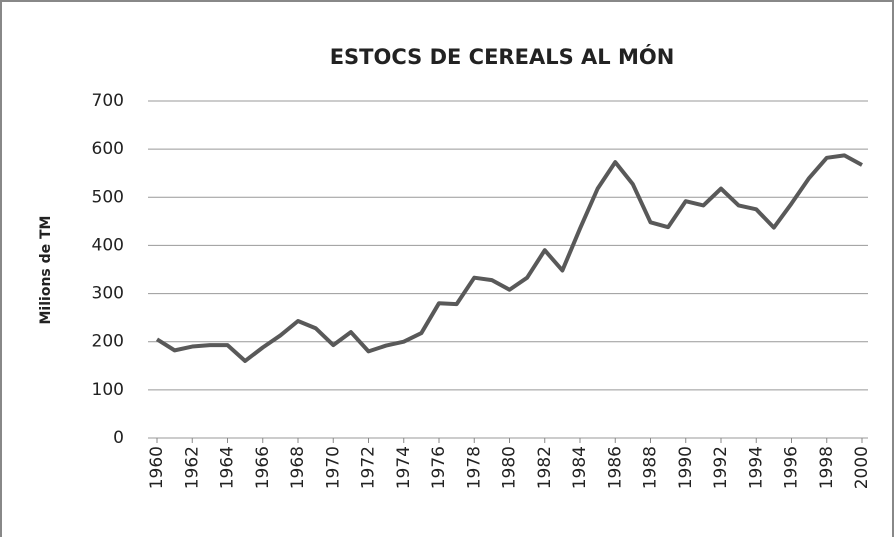  I want to click on x-tick-label: 1978, so click(474, 467).